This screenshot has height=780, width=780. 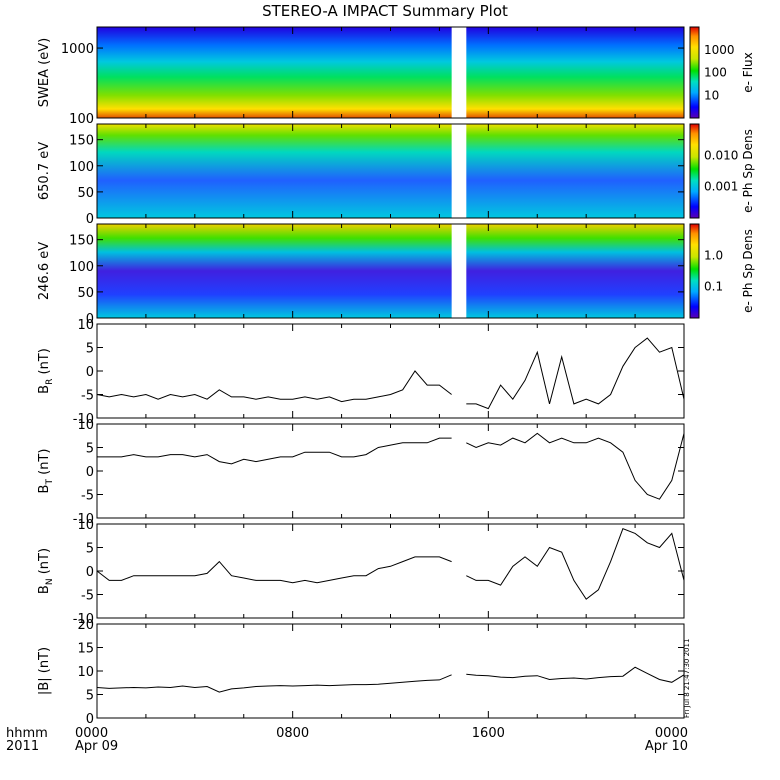 What do you see at coordinates (748, 271) in the screenshot?
I see `pad246-colorbar-label: e- Ph Sp Dens` at bounding box center [748, 271].